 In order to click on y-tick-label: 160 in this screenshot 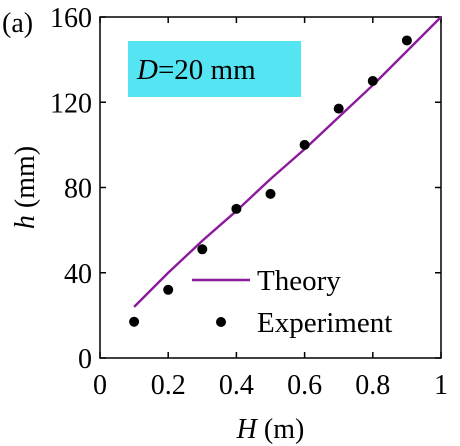, I will do `click(71, 18)`.